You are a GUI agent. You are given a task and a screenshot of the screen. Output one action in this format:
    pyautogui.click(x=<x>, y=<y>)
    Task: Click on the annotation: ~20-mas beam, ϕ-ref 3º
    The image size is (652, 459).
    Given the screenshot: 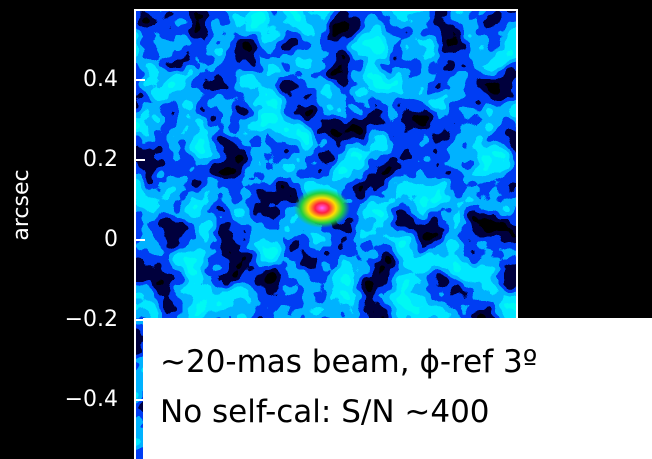 What is the action you would take?
    pyautogui.click(x=348, y=362)
    